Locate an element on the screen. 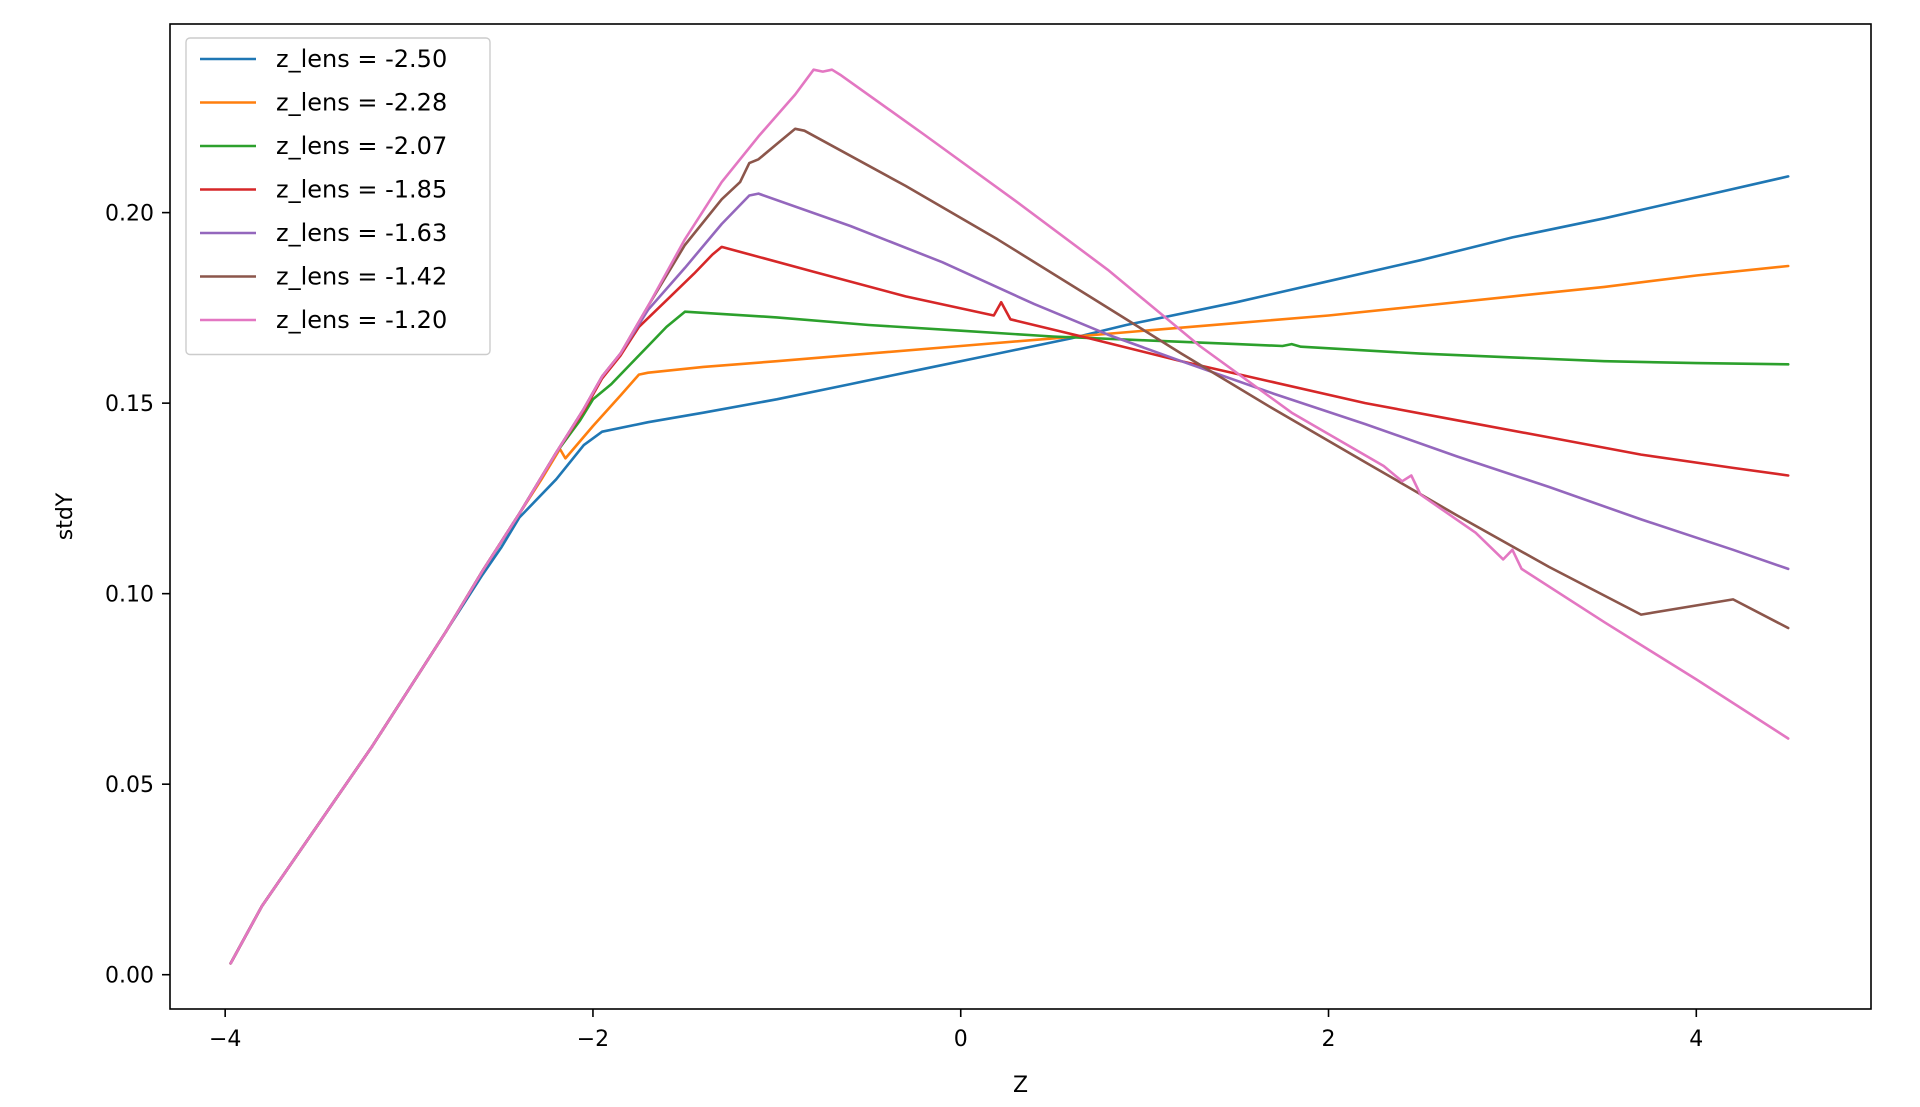 The image size is (1920, 1107). x-tick-label: 4 is located at coordinates (1696, 1039).